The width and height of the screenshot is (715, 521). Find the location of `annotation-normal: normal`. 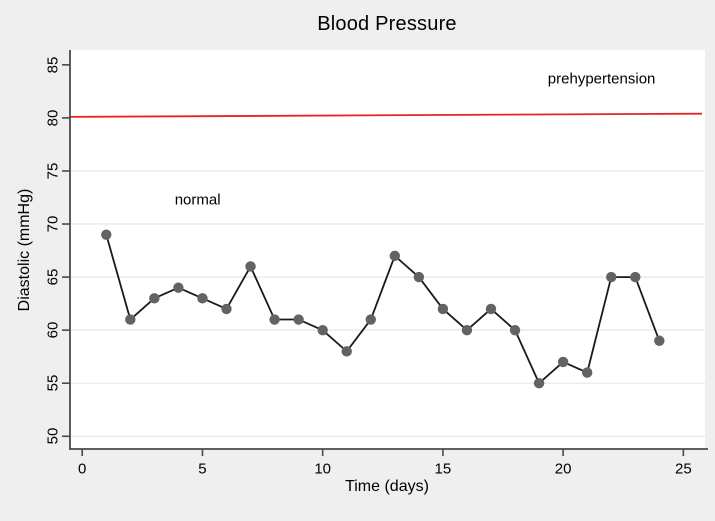

annotation-normal: normal is located at coordinates (197, 200).